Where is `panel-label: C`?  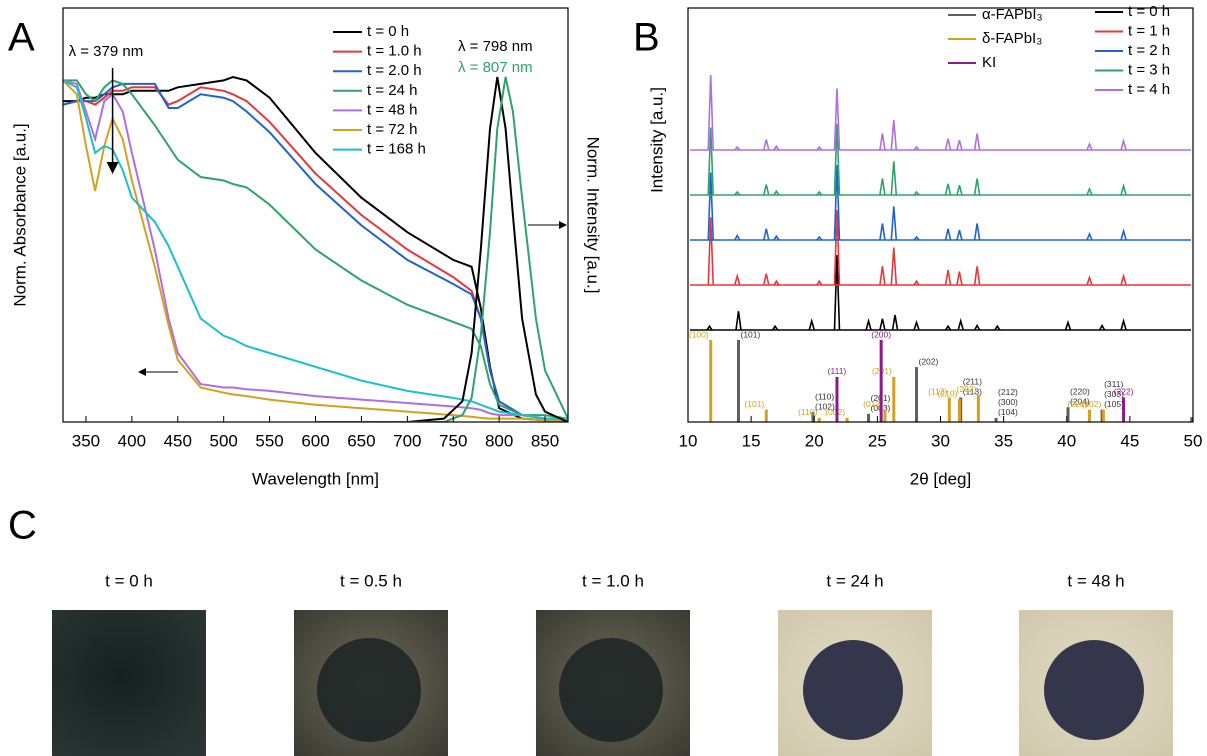
panel-label: C is located at coordinates (22, 526).